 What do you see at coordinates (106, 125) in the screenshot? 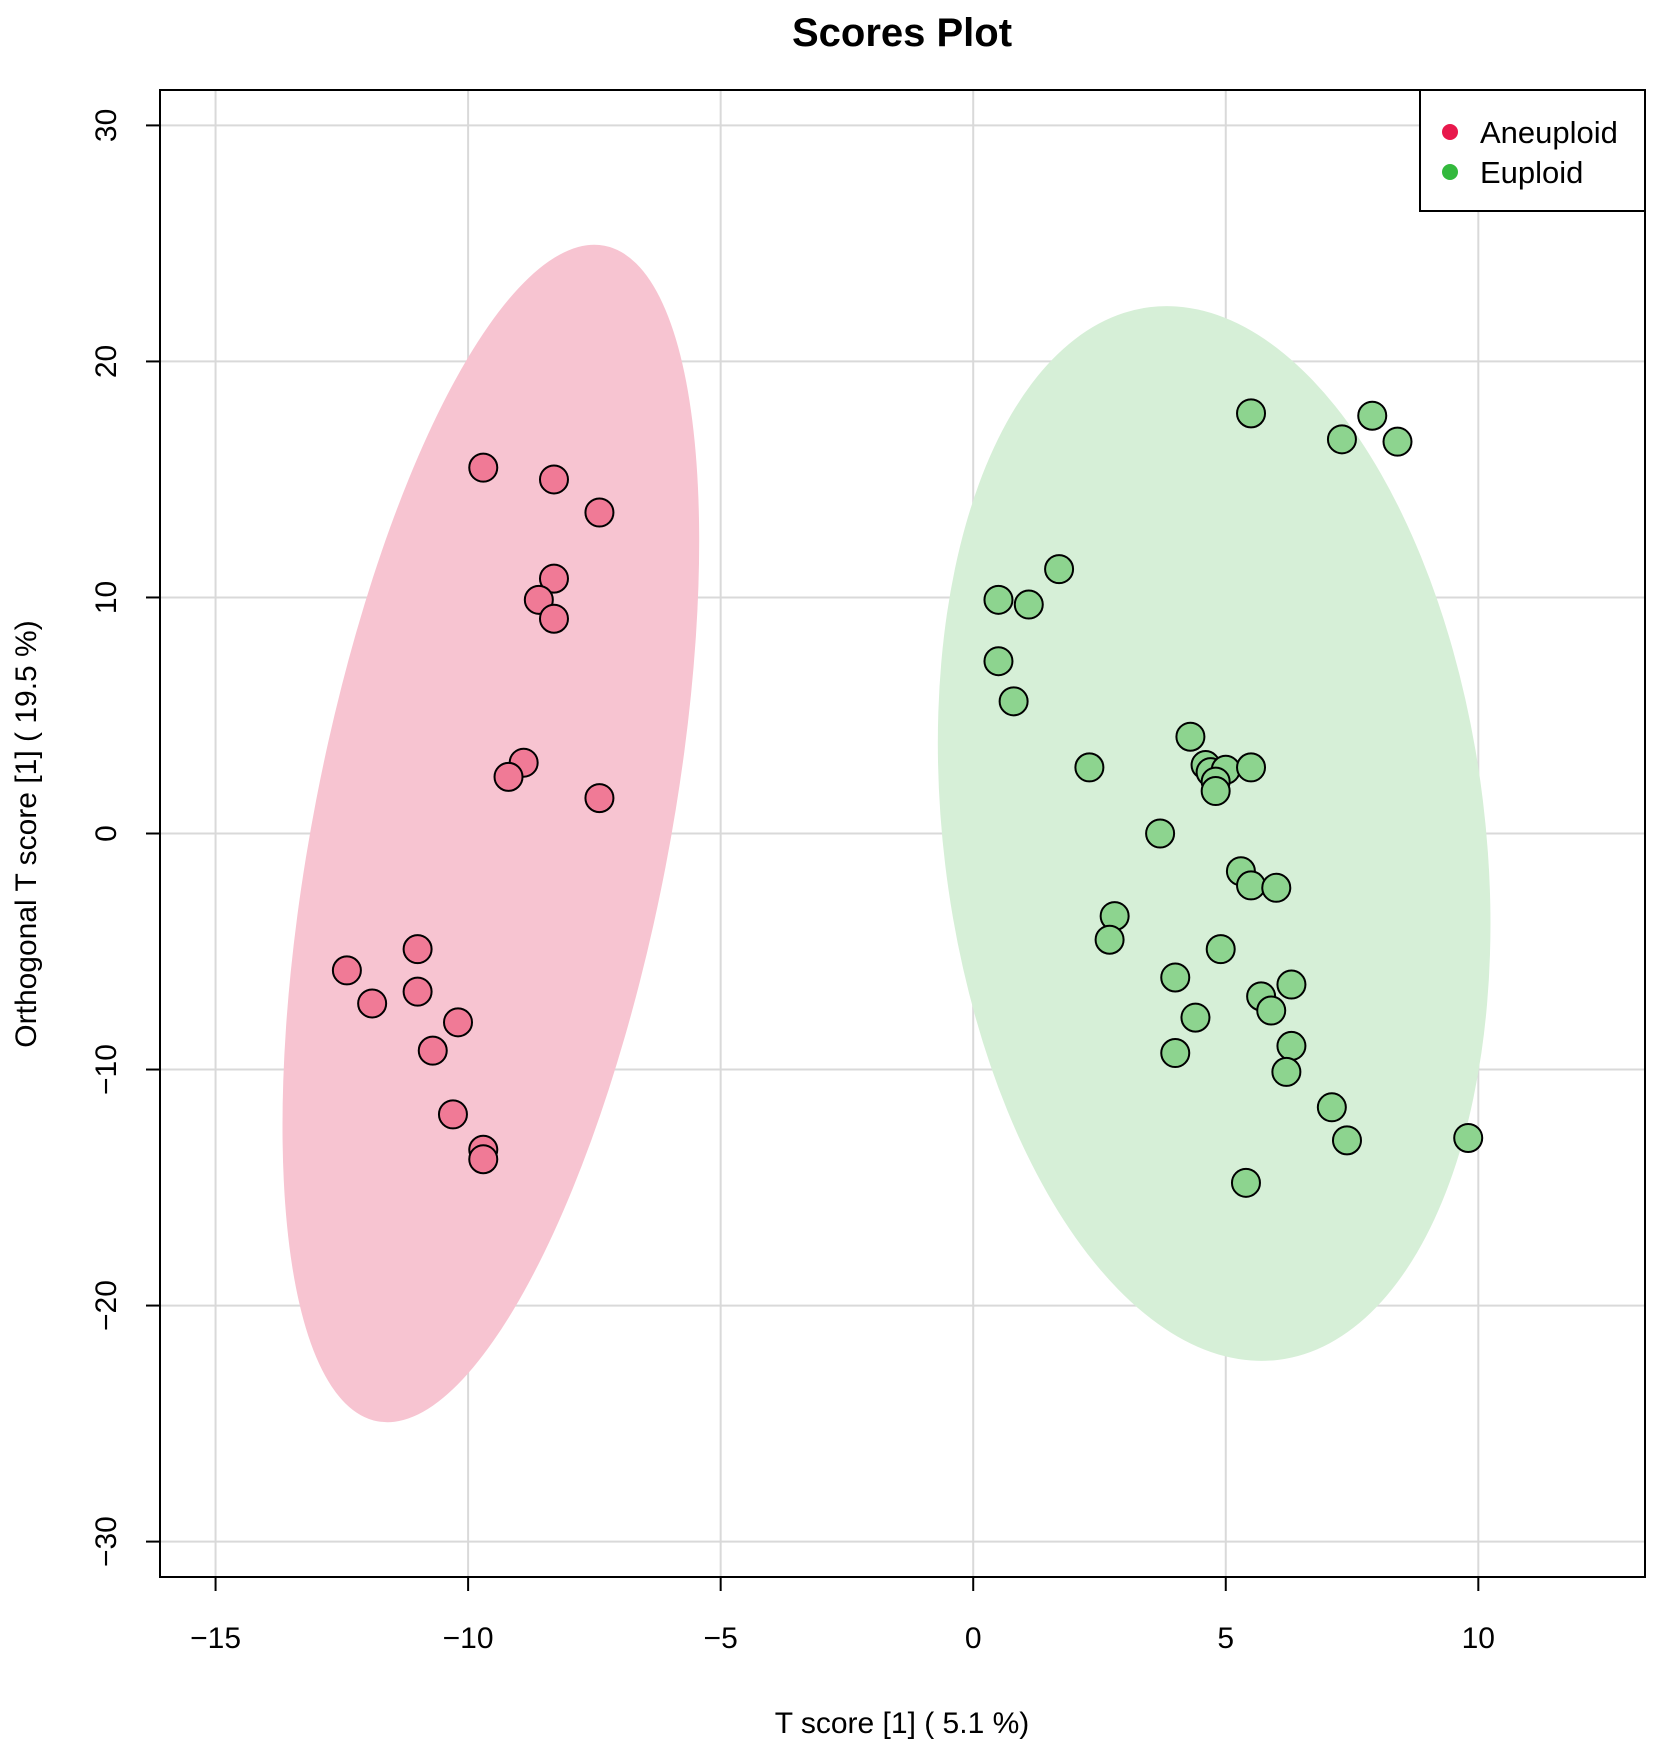
I see `y-tick-label-6: 30` at bounding box center [106, 125].